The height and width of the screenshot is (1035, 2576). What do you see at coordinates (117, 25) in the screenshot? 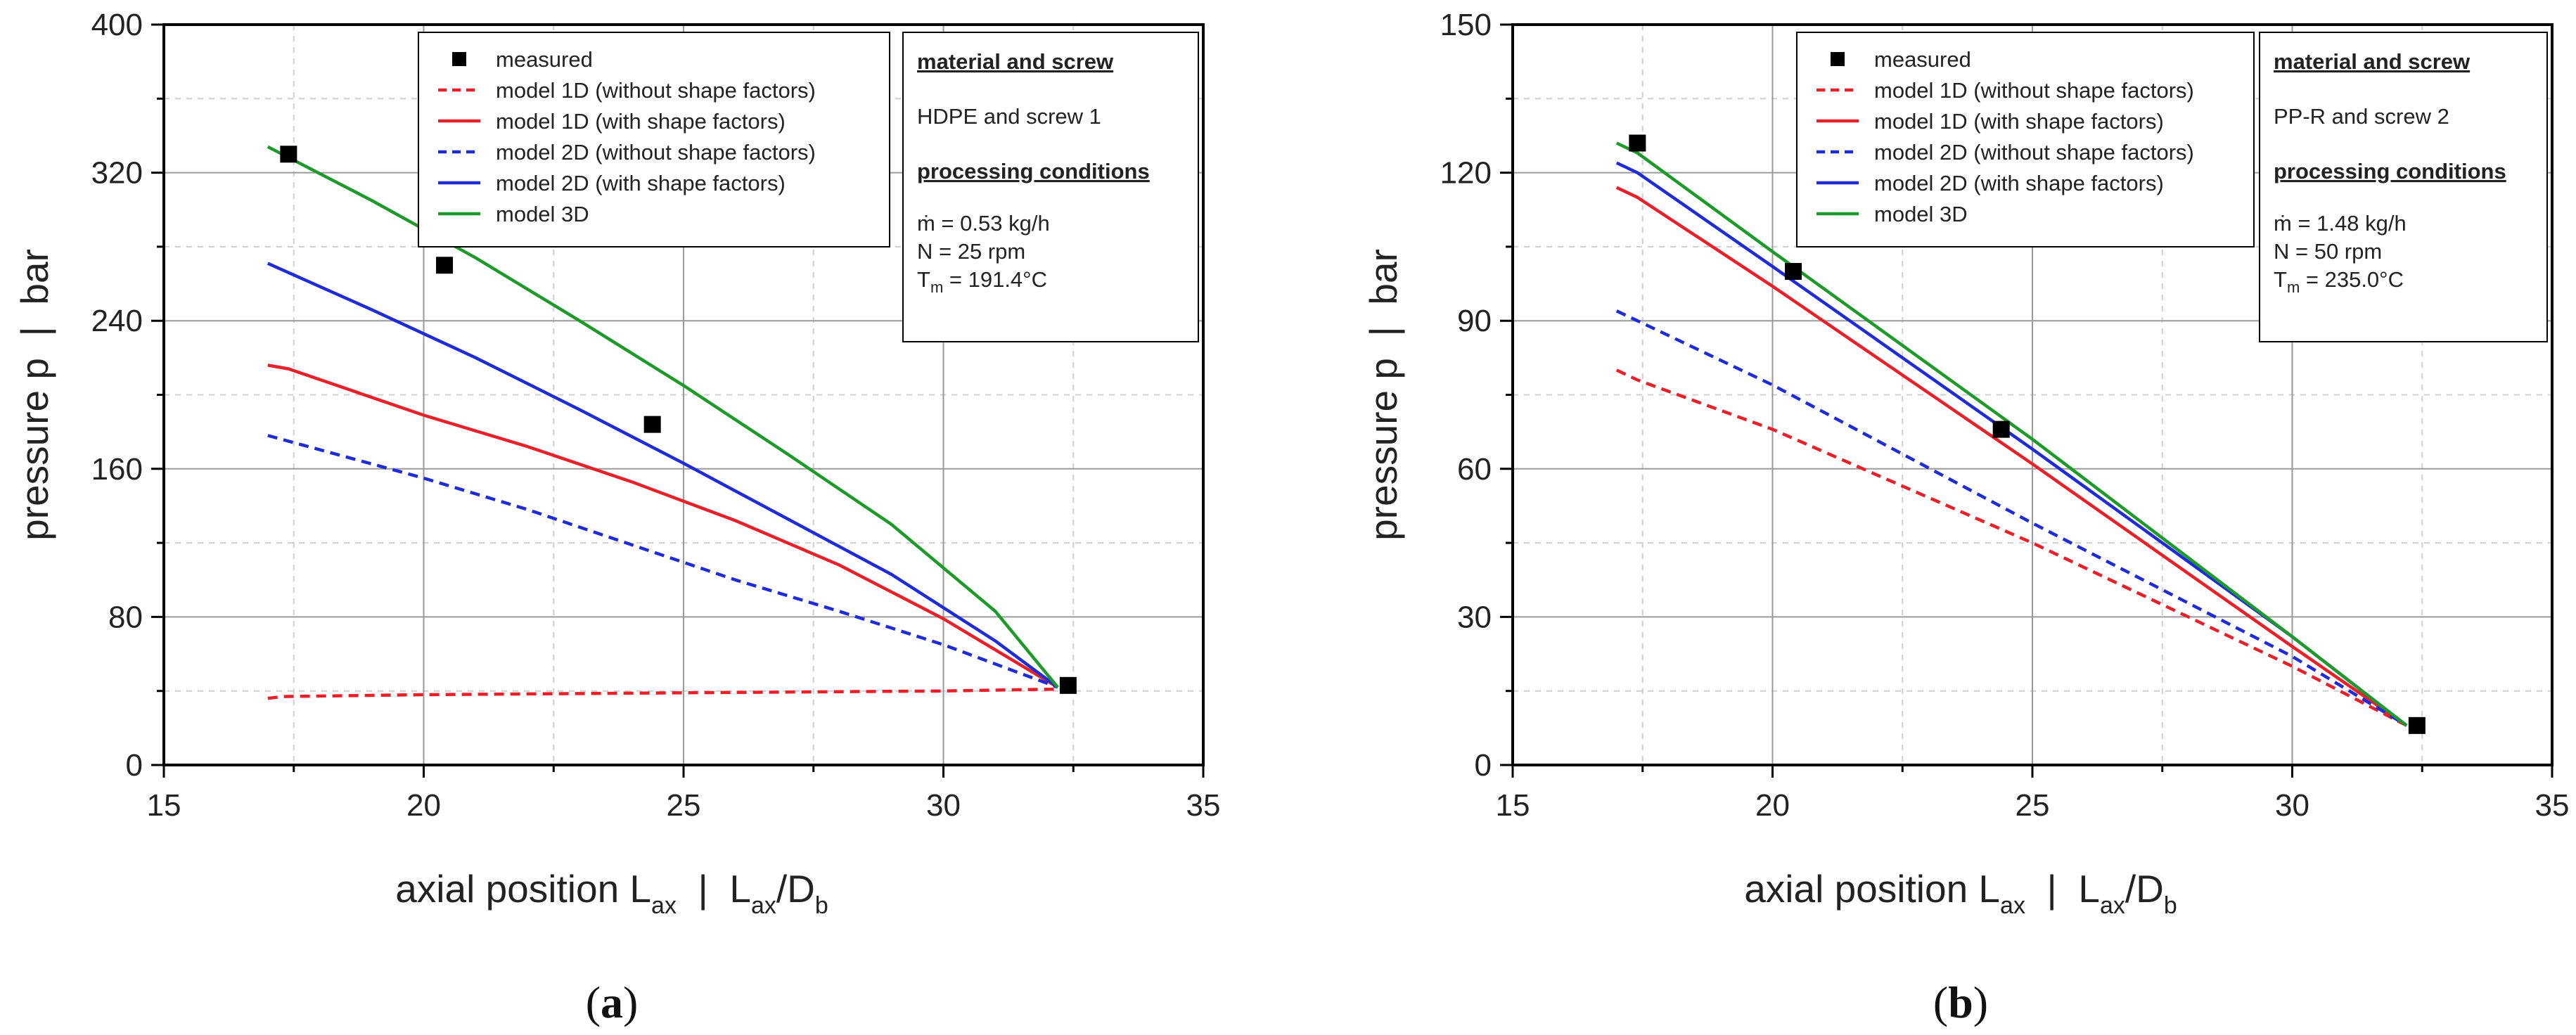
I see `y-tick-label: 400` at bounding box center [117, 25].